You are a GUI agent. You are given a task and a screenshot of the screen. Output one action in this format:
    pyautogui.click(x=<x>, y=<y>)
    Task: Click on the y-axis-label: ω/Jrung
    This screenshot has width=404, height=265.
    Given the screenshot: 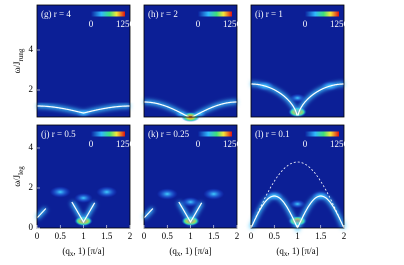 What is the action you would take?
    pyautogui.click(x=18, y=60)
    